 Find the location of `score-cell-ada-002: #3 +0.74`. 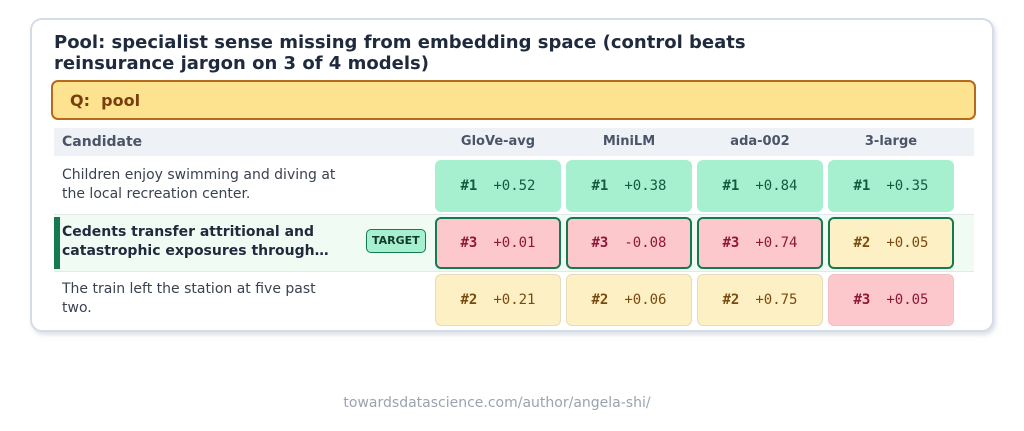

score-cell-ada-002: #3 +0.74 is located at coordinates (760, 243).